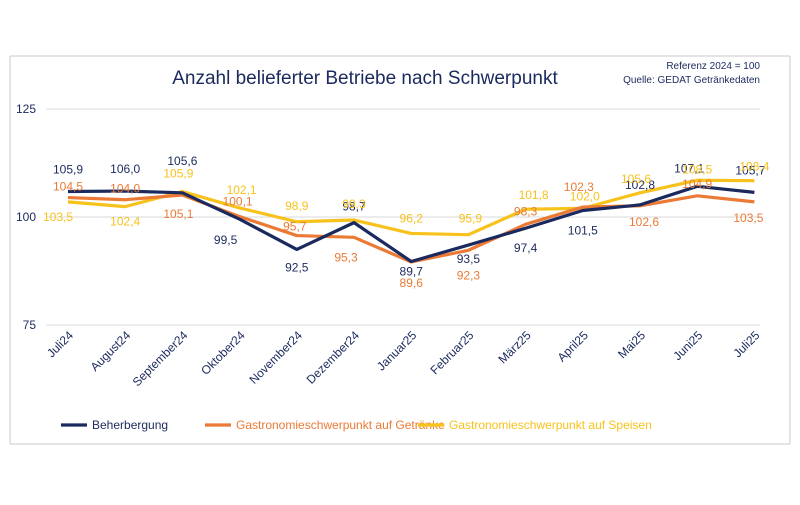  I want to click on data-label: 99,3, so click(354, 204).